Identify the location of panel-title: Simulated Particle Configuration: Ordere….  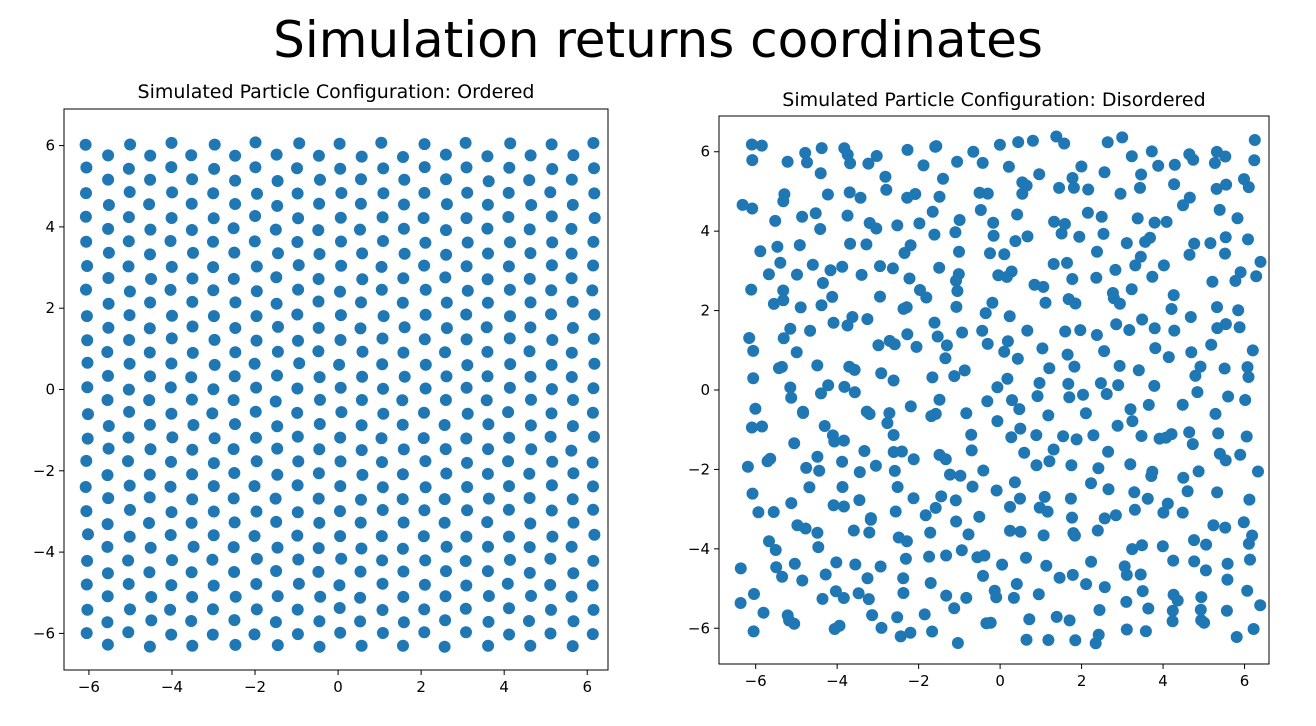
(336, 92).